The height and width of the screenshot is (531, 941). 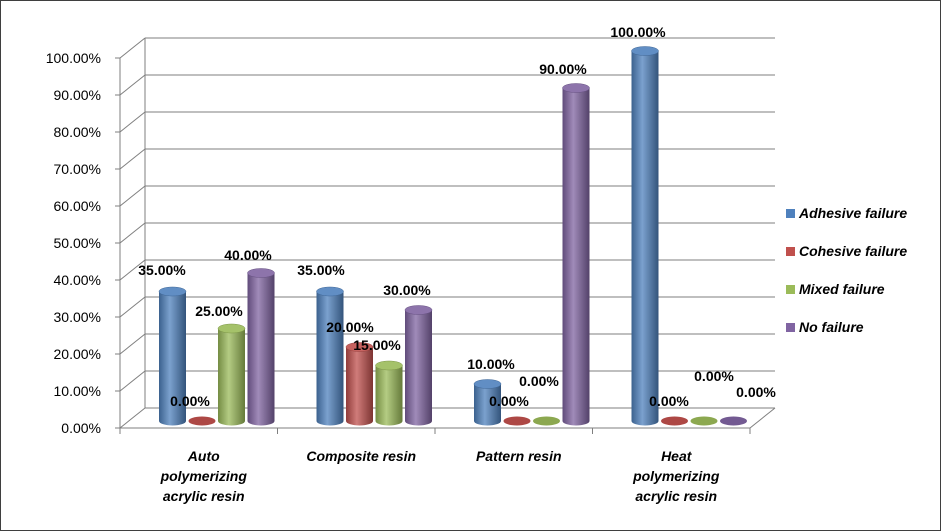 I want to click on x-category-label: Auto polymerizing acrylic resin, so click(x=204, y=476).